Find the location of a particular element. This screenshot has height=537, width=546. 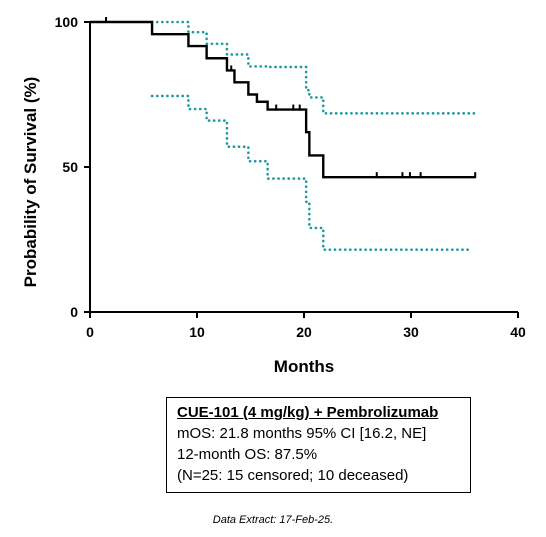

y-axis-title: Probability of Survival (%) is located at coordinates (30, 182).